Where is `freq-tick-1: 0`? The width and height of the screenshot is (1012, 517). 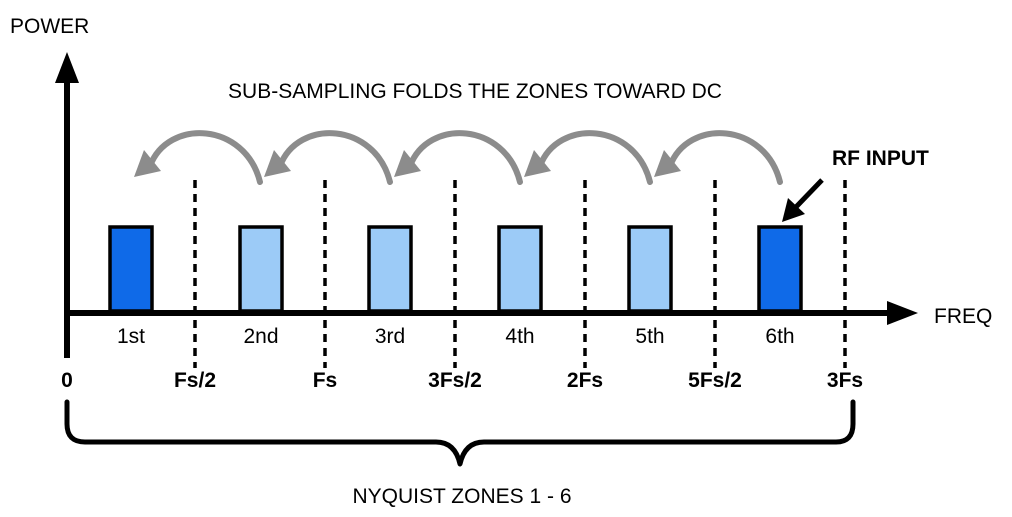 freq-tick-1: 0 is located at coordinates (67, 380).